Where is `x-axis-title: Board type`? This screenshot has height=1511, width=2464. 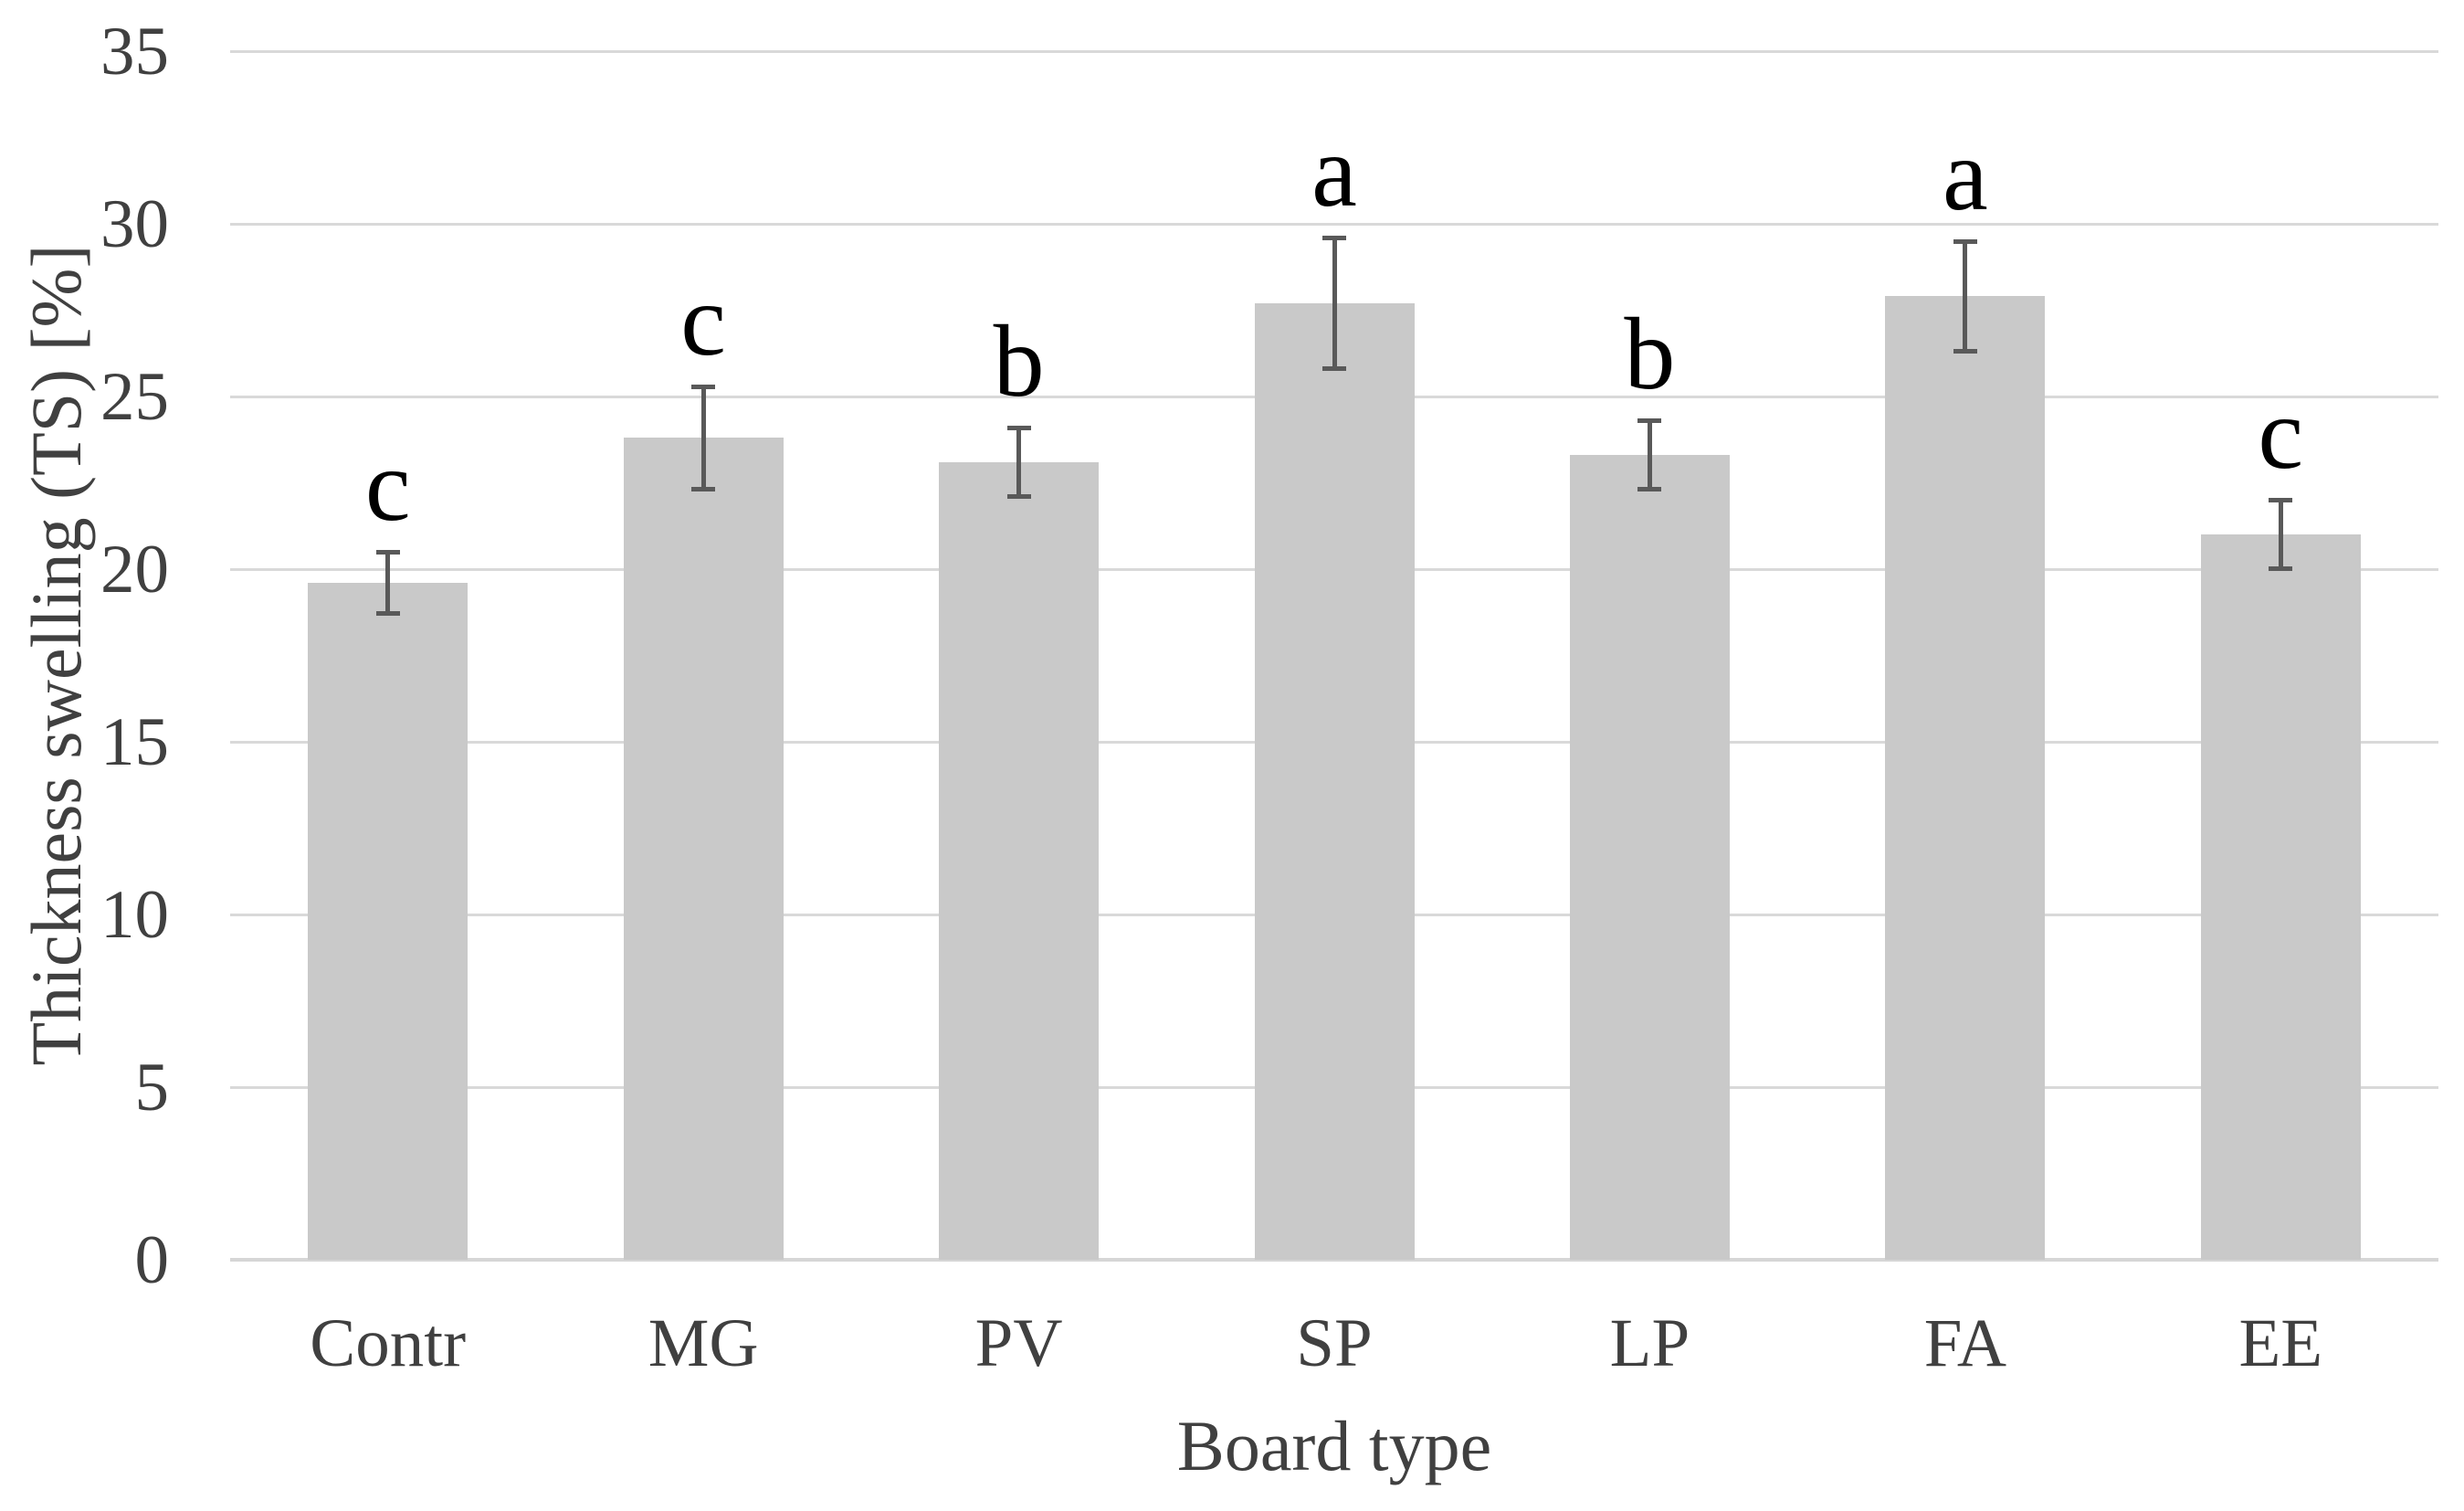 x-axis-title: Board type is located at coordinates (1334, 1445).